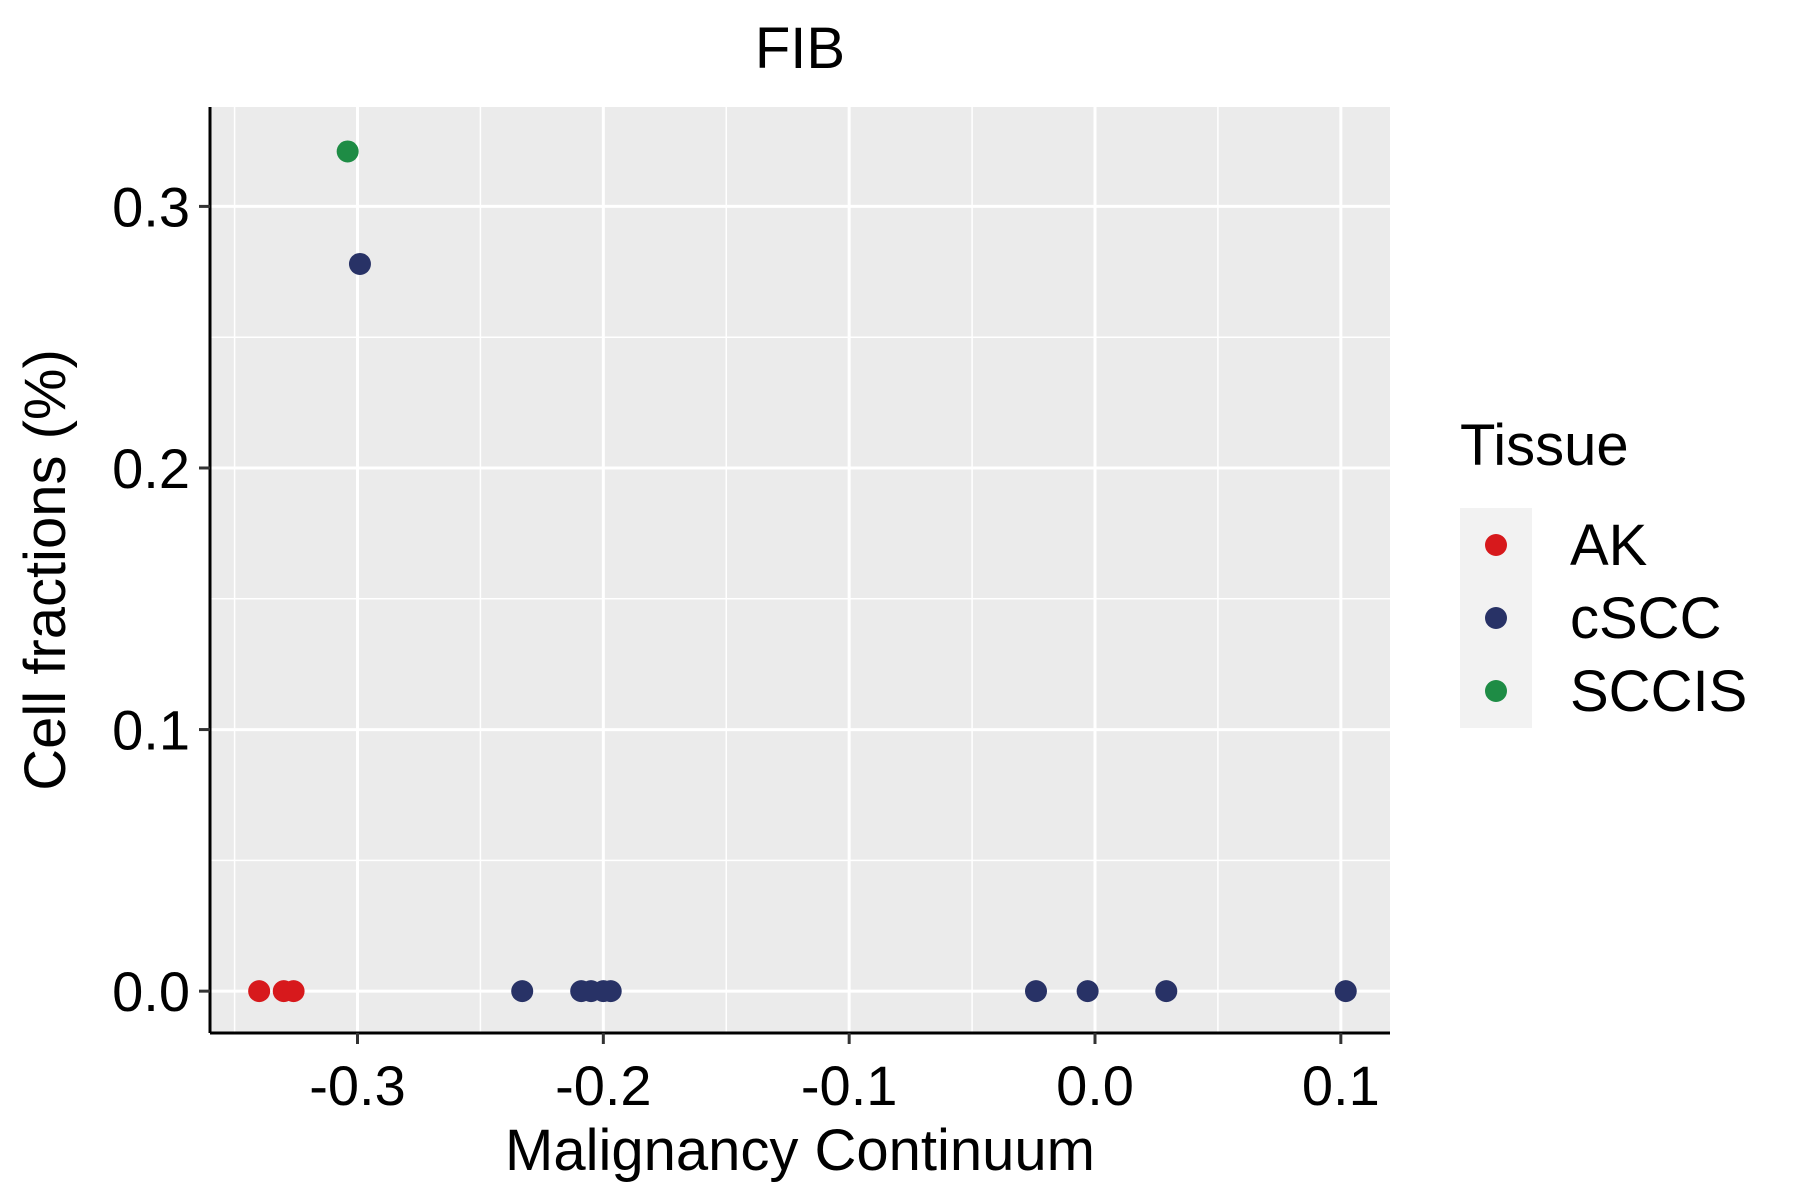 This screenshot has width=1800, height=1200. Describe the element at coordinates (1496, 545) in the screenshot. I see `legend-key-ak` at that location.